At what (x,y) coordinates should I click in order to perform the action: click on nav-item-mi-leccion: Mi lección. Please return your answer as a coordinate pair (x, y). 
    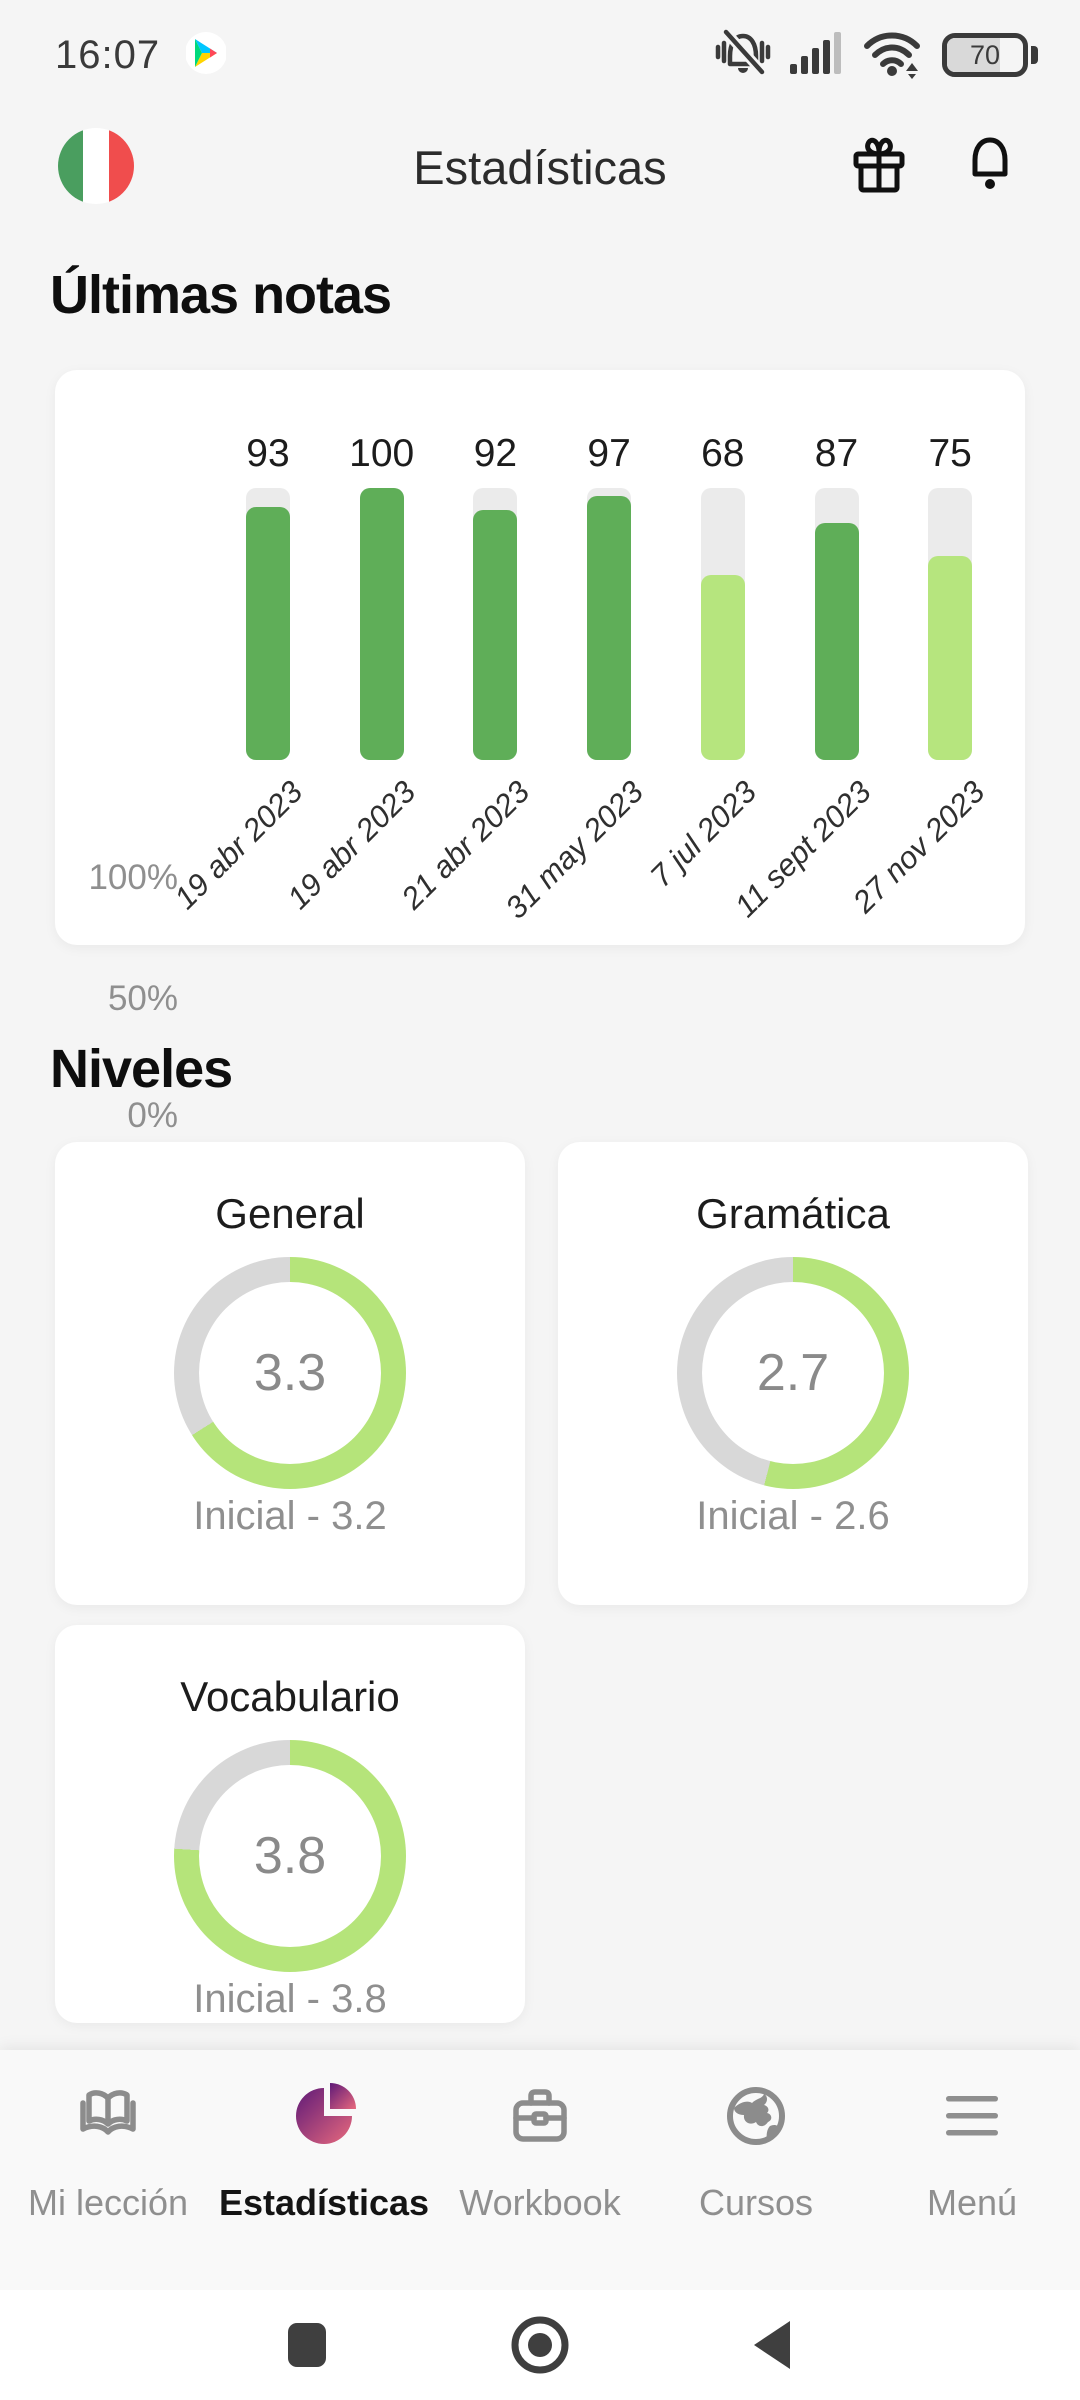
    Looking at the image, I should click on (108, 2170).